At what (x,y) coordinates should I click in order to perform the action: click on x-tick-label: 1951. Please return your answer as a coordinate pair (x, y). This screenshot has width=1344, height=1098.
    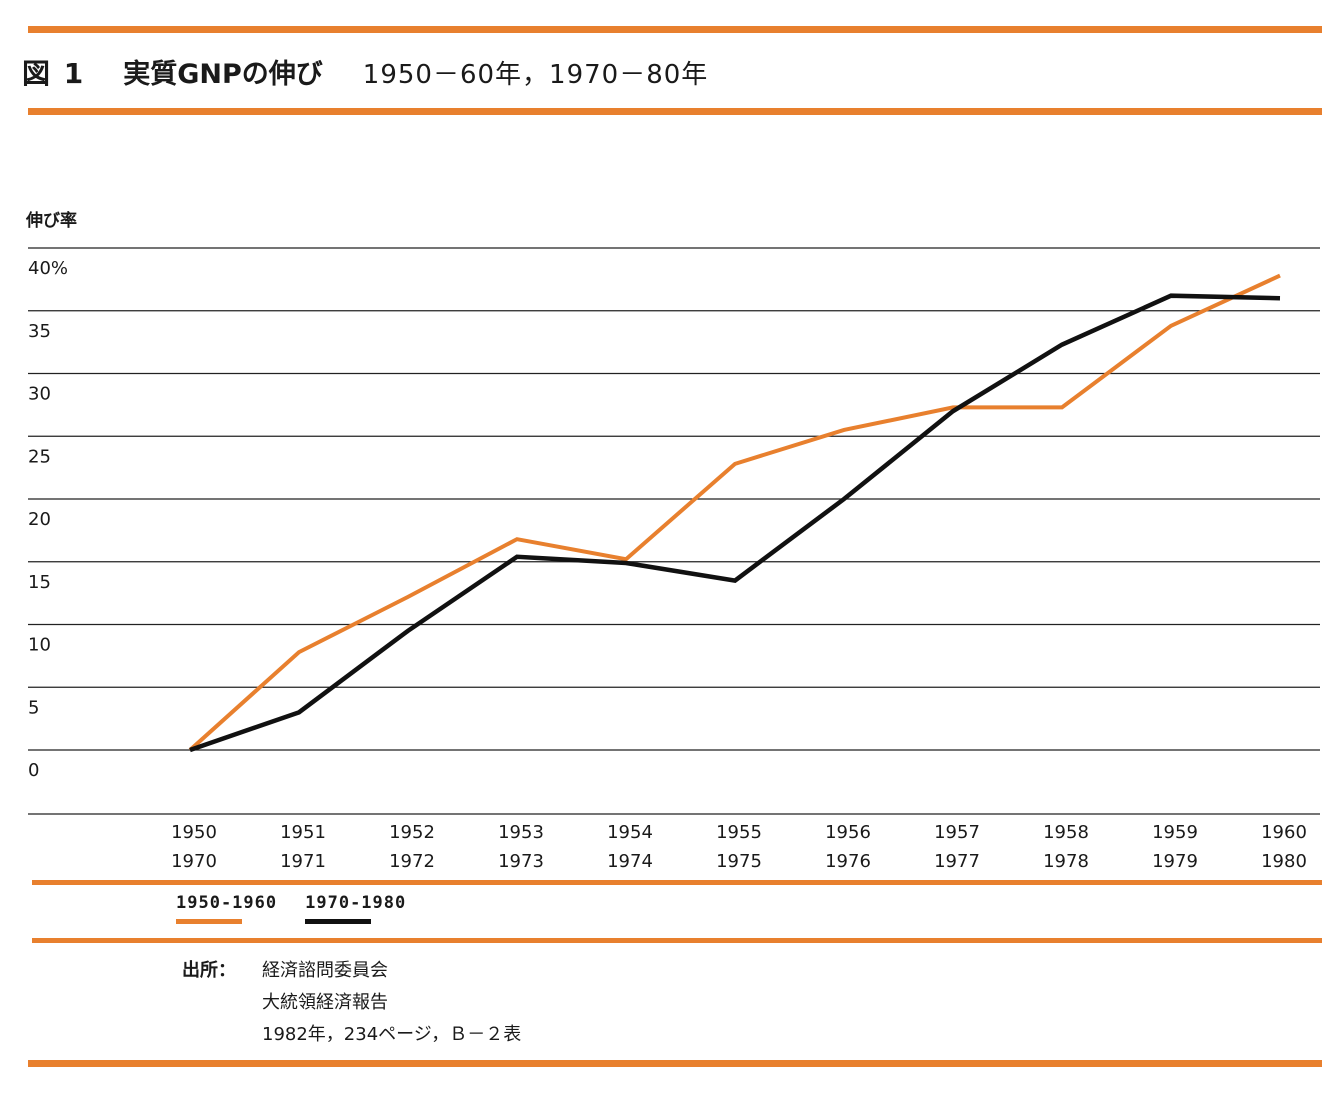
    Looking at the image, I should click on (303, 832).